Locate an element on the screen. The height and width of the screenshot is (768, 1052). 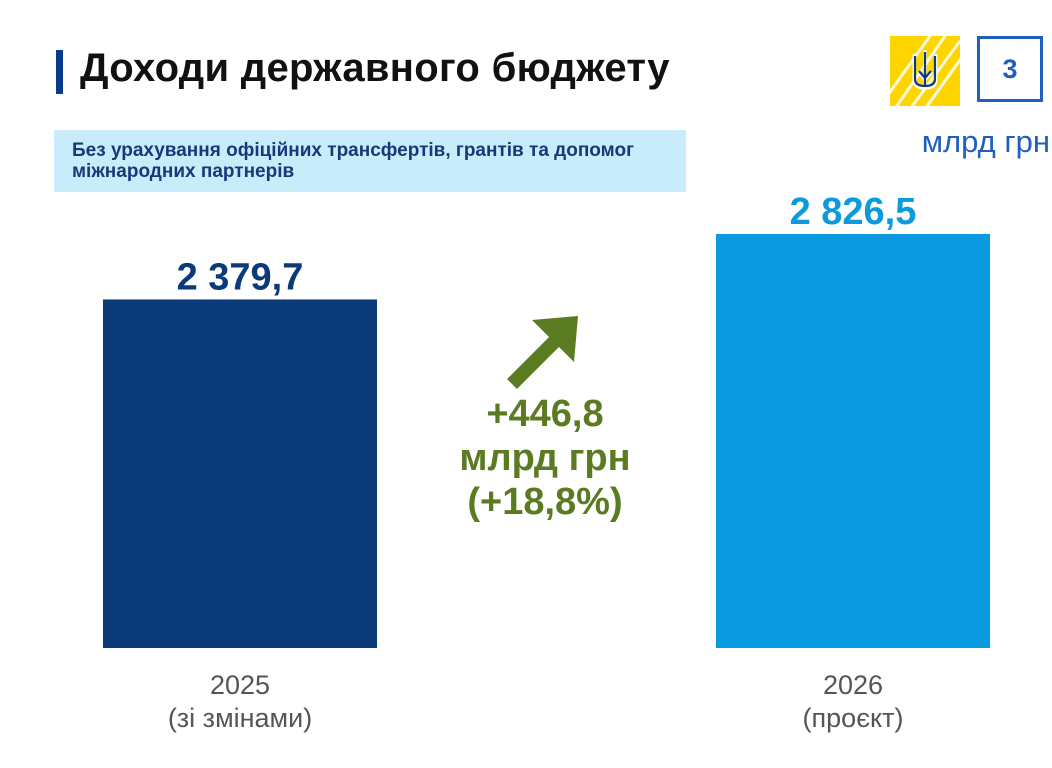
category-label-0-line-1: (зі змінами) is located at coordinates (240, 718).